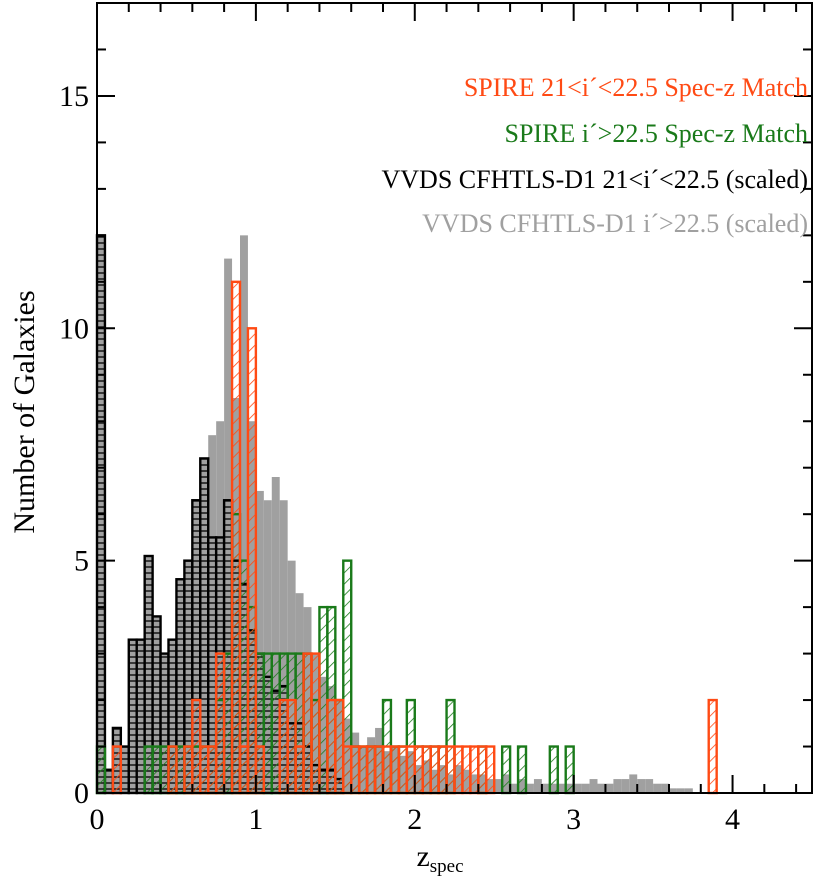 The image size is (830, 882). What do you see at coordinates (615, 223) in the screenshot?
I see `legend-entry: VVDS CFHTLS-D1 i´>22.5 (scaled)` at bounding box center [615, 223].